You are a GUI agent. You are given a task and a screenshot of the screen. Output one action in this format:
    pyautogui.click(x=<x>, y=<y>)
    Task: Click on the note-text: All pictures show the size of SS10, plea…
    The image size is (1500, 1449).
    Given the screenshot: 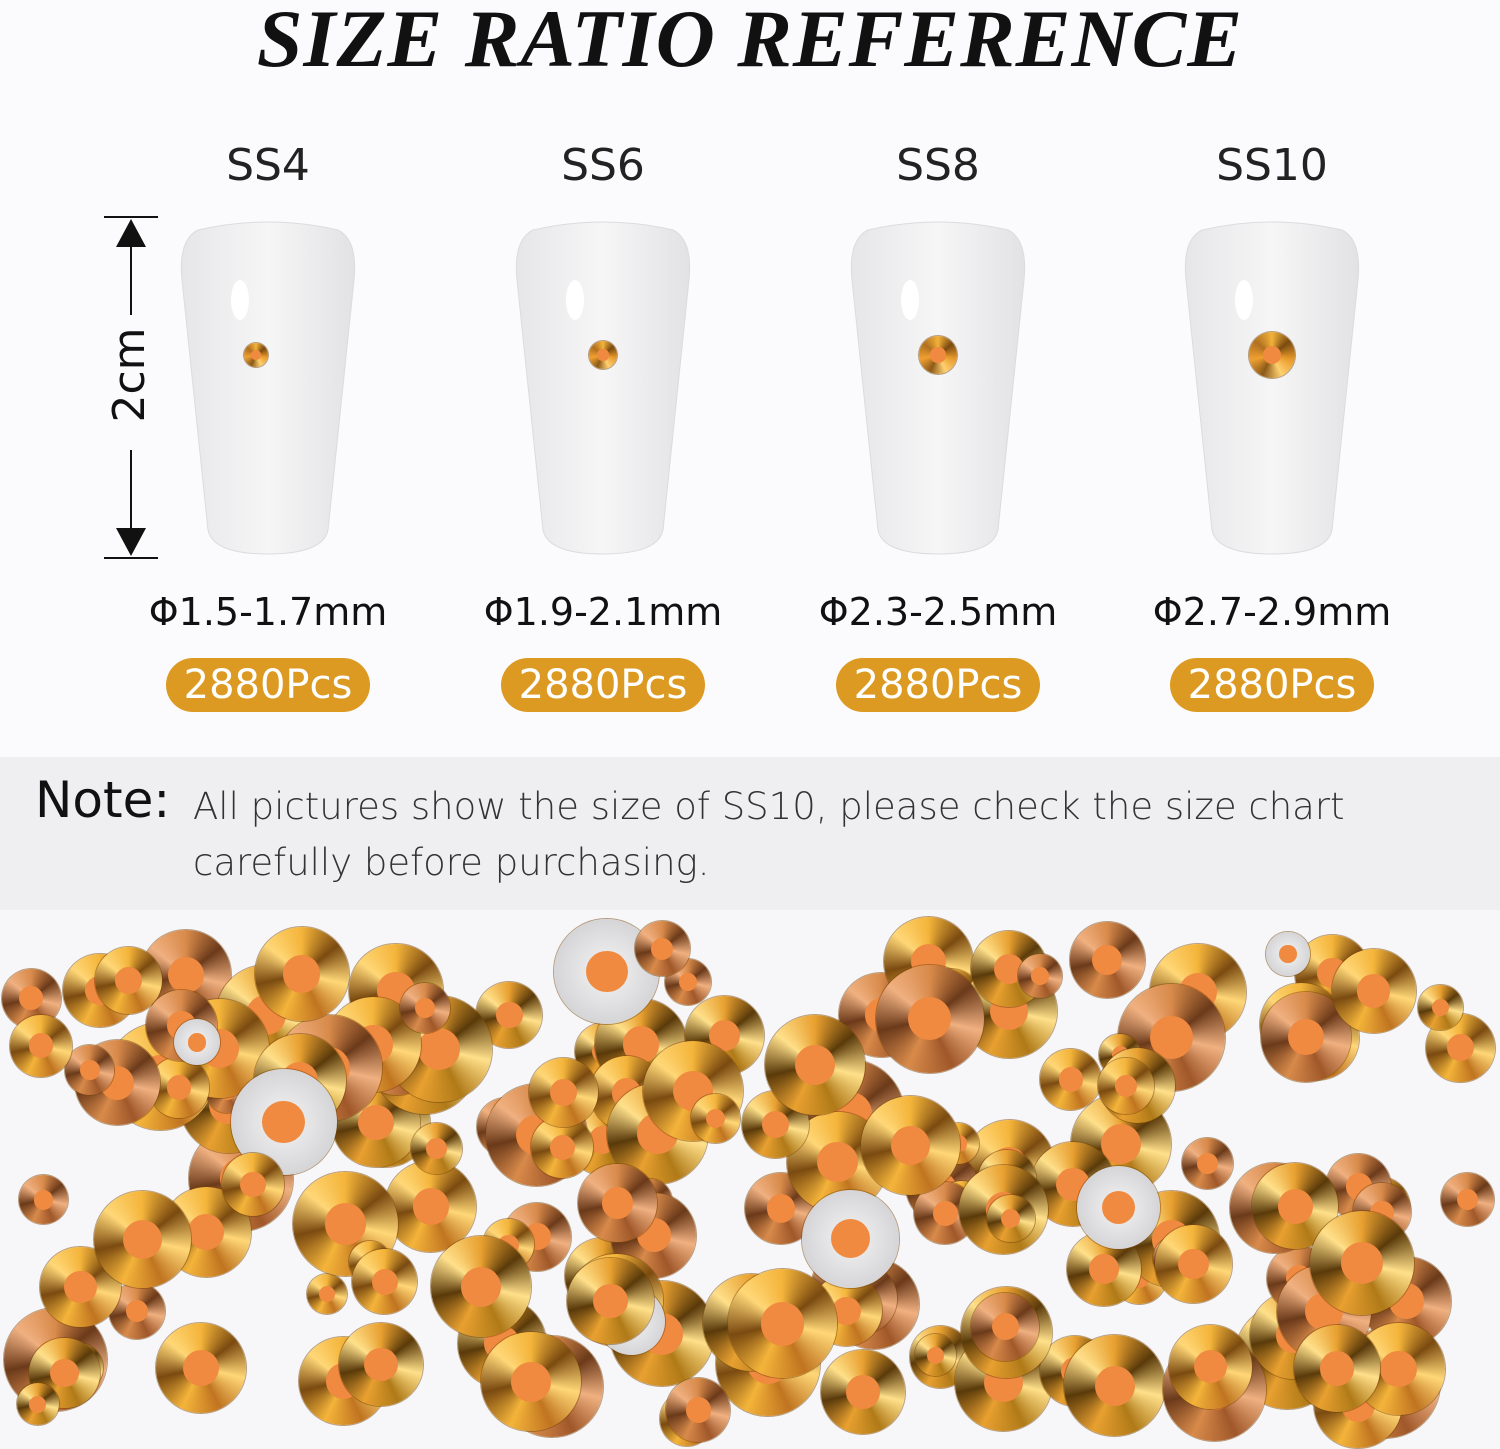 What is the action you would take?
    pyautogui.click(x=769, y=834)
    